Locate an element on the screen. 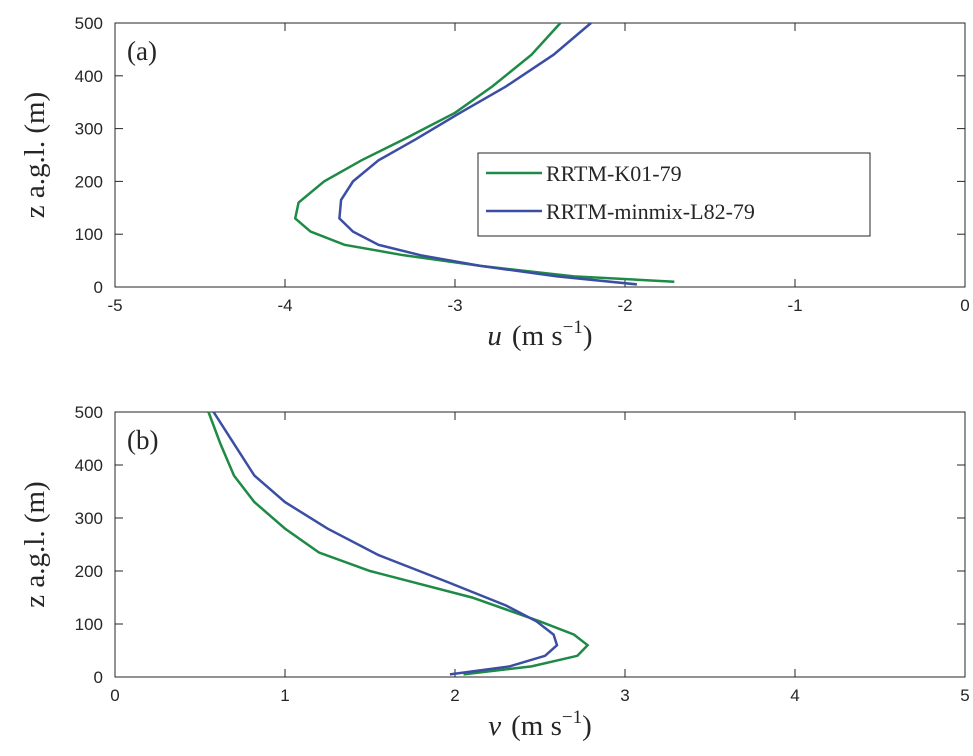  x-tick-label: -5 is located at coordinates (114, 305).